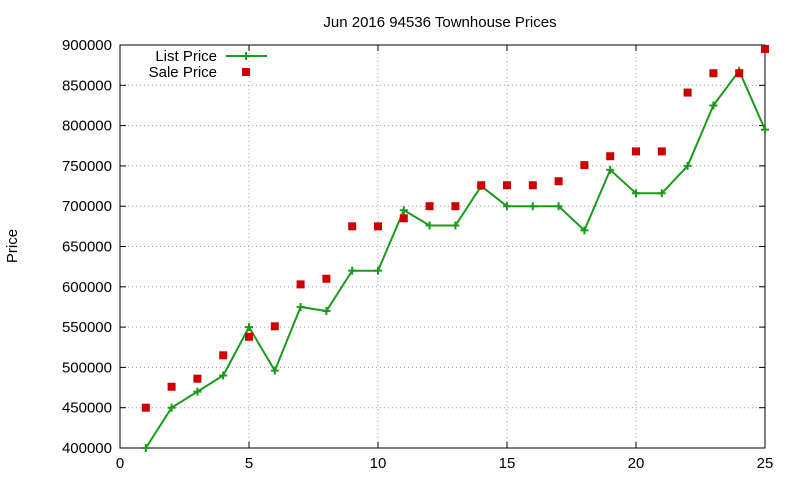 This screenshot has height=480, width=800. What do you see at coordinates (87, 166) in the screenshot?
I see `y-tick-label: 750000` at bounding box center [87, 166].